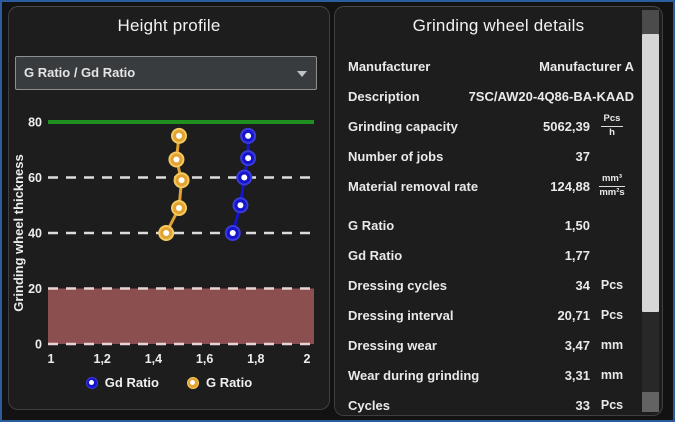  Describe the element at coordinates (487, 186) in the screenshot. I see `detail-row: Material removal rate 124,88 mm³ mm²s` at that location.